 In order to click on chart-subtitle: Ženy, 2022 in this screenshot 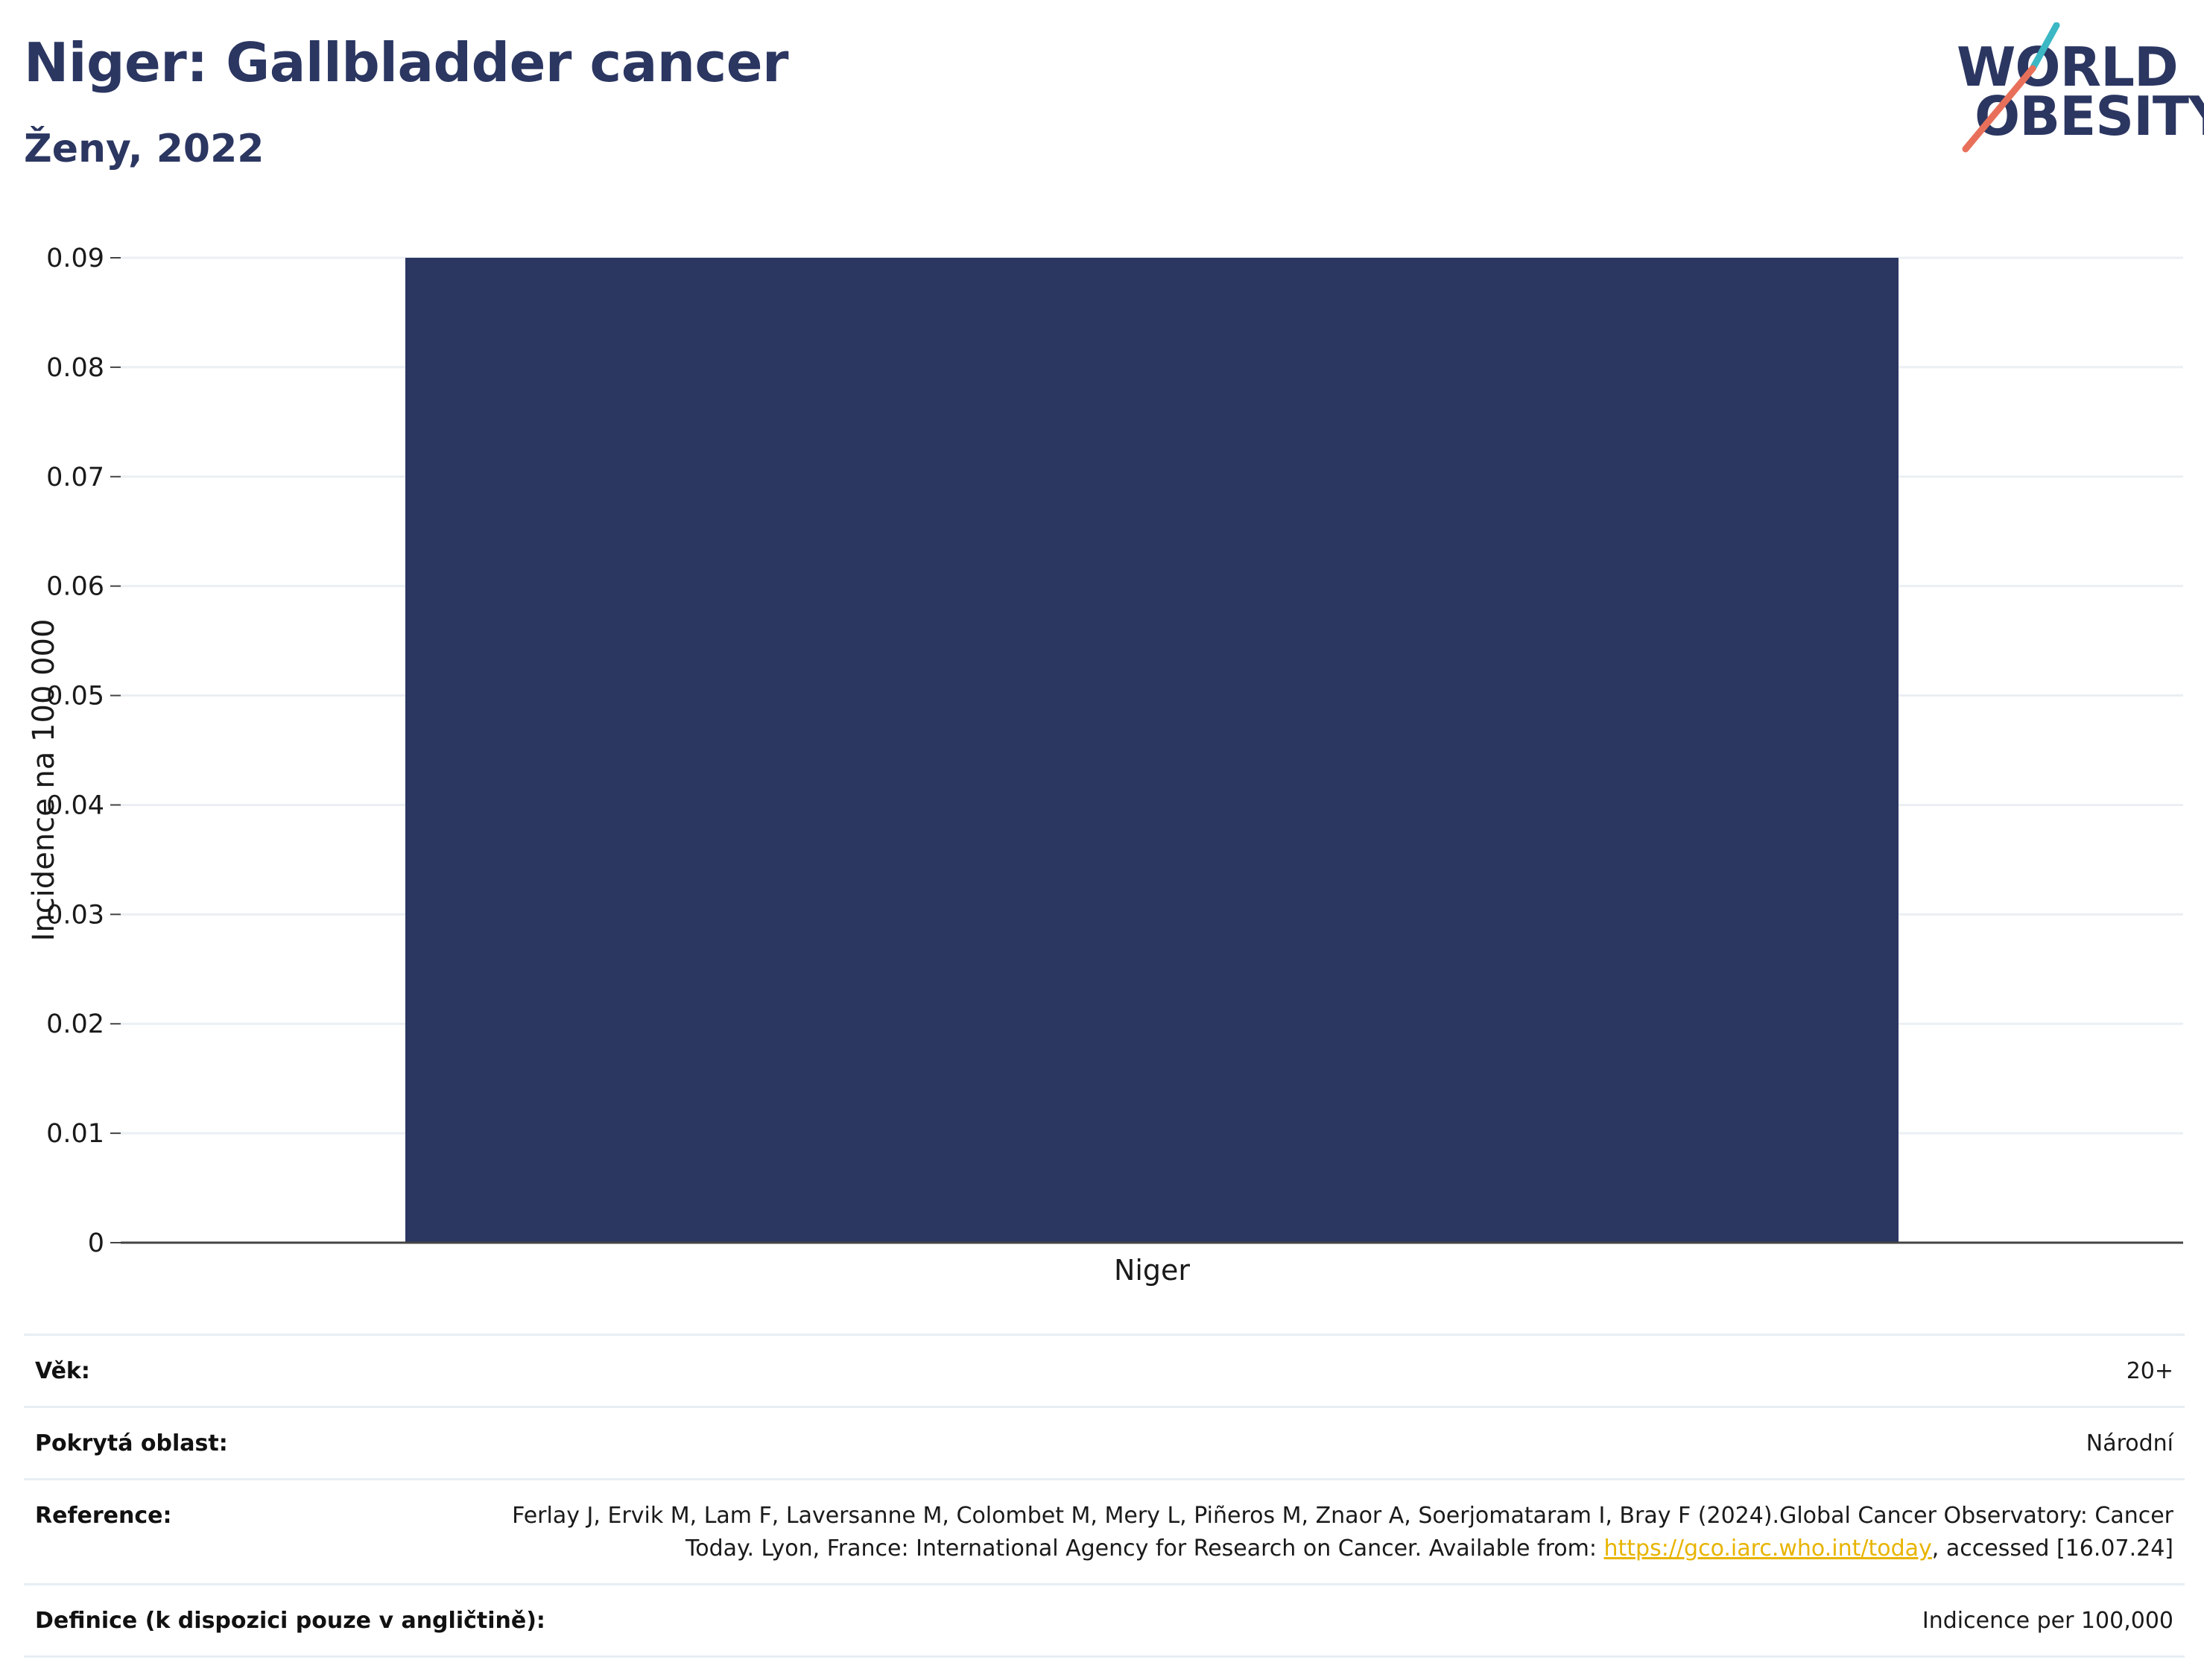, I will do `click(144, 149)`.